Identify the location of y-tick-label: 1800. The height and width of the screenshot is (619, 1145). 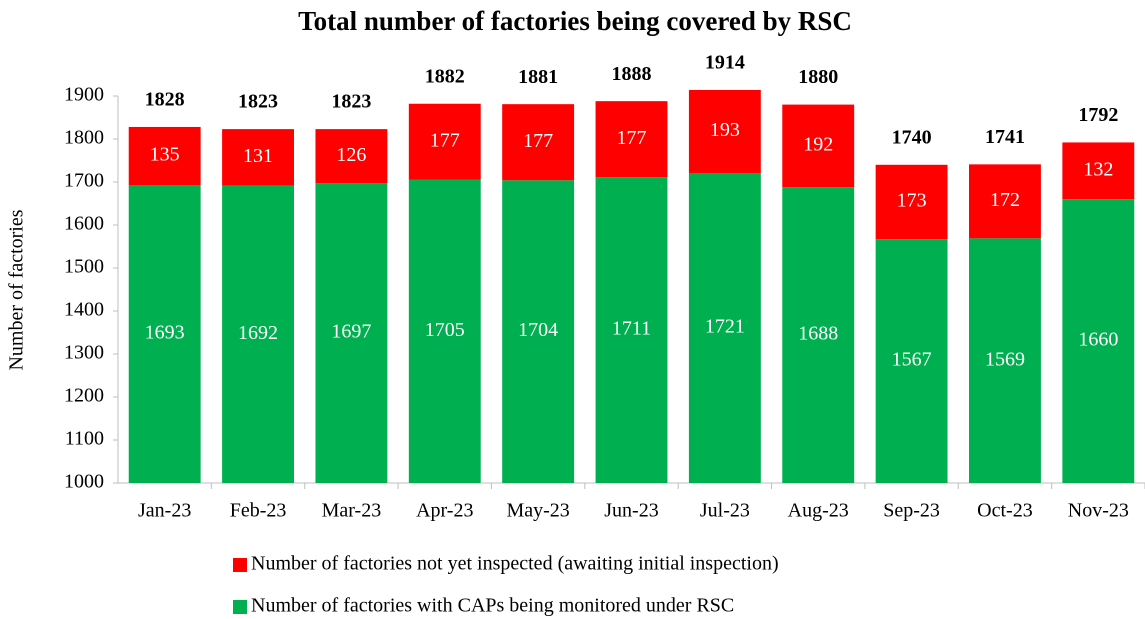
(84, 138).